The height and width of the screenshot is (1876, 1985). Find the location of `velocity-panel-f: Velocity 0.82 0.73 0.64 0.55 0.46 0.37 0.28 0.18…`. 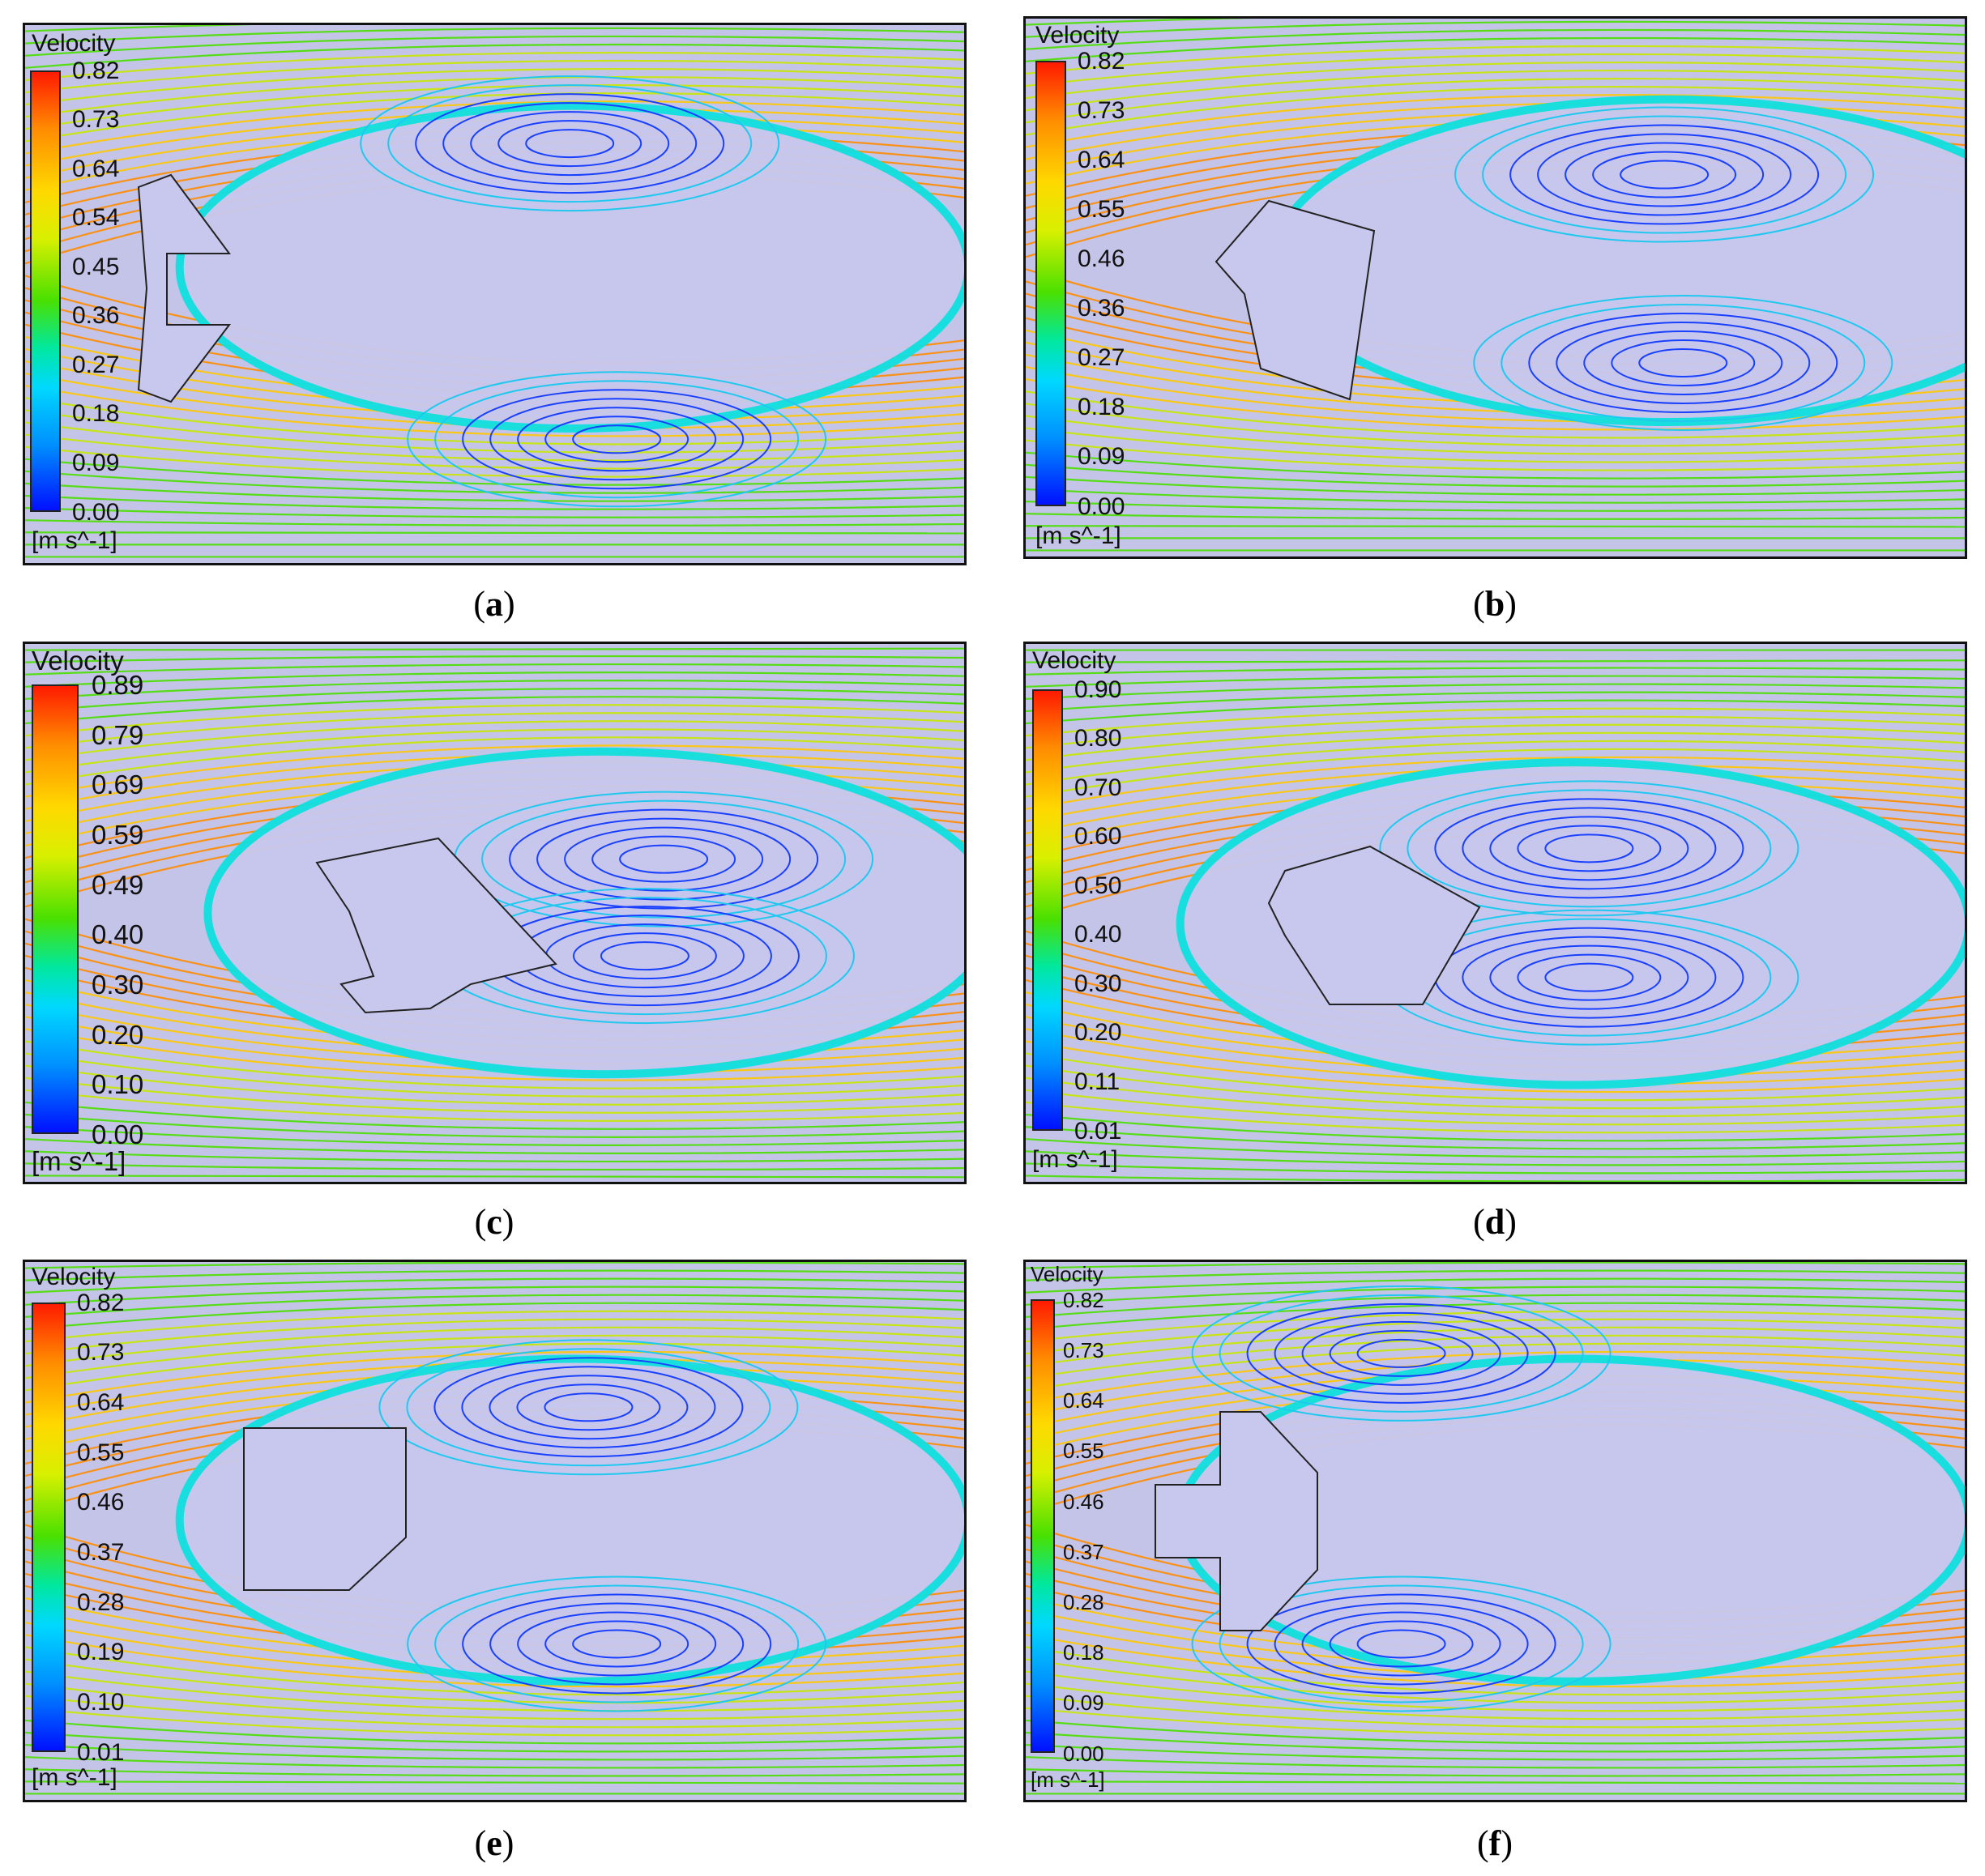

velocity-panel-f: Velocity 0.82 0.73 0.64 0.55 0.46 0.37 0.28 0.18… is located at coordinates (1495, 1531).